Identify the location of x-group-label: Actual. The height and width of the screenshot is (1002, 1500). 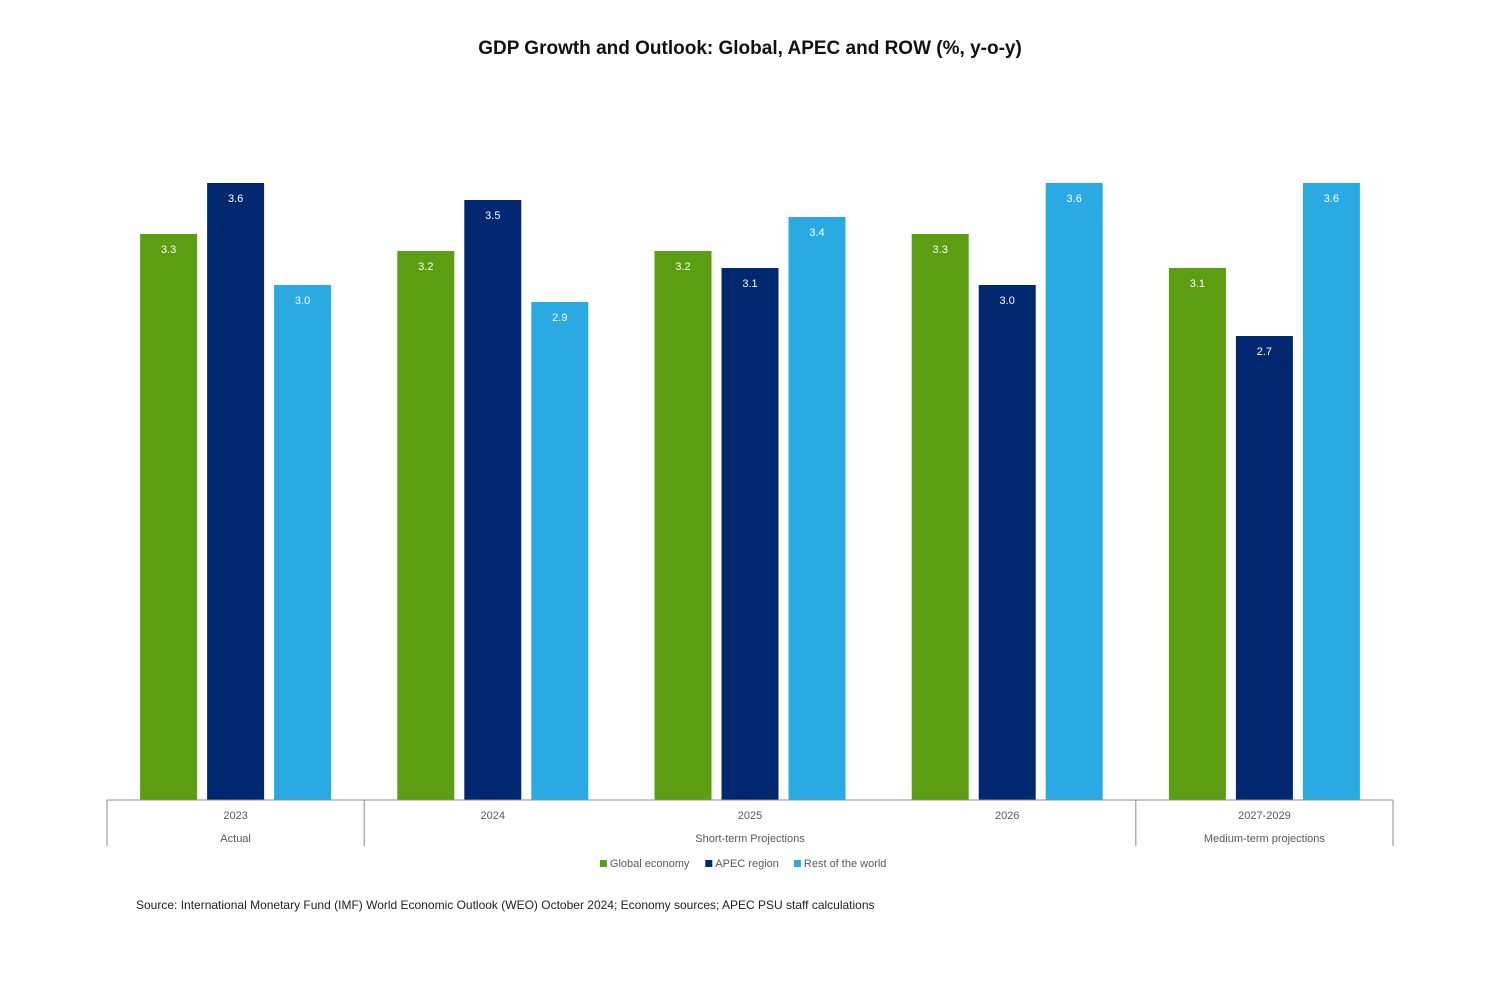
(235, 839).